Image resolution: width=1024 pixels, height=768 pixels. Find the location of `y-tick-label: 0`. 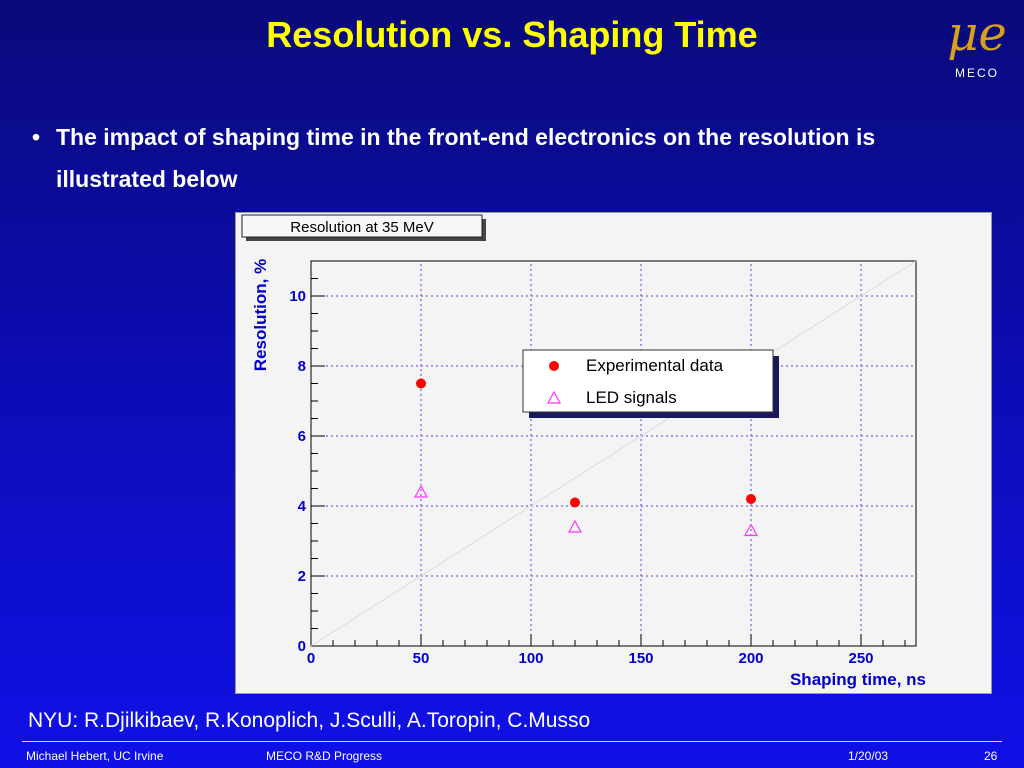

y-tick-label: 0 is located at coordinates (302, 646).